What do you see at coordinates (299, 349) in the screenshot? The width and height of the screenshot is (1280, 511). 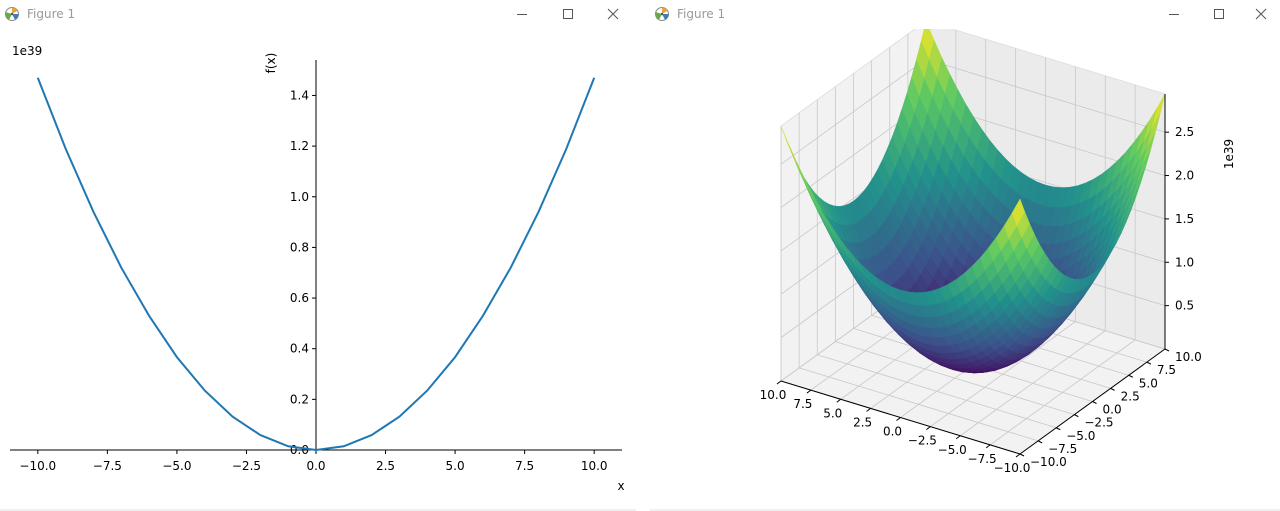 I see `y-tick-label: 0.4` at bounding box center [299, 349].